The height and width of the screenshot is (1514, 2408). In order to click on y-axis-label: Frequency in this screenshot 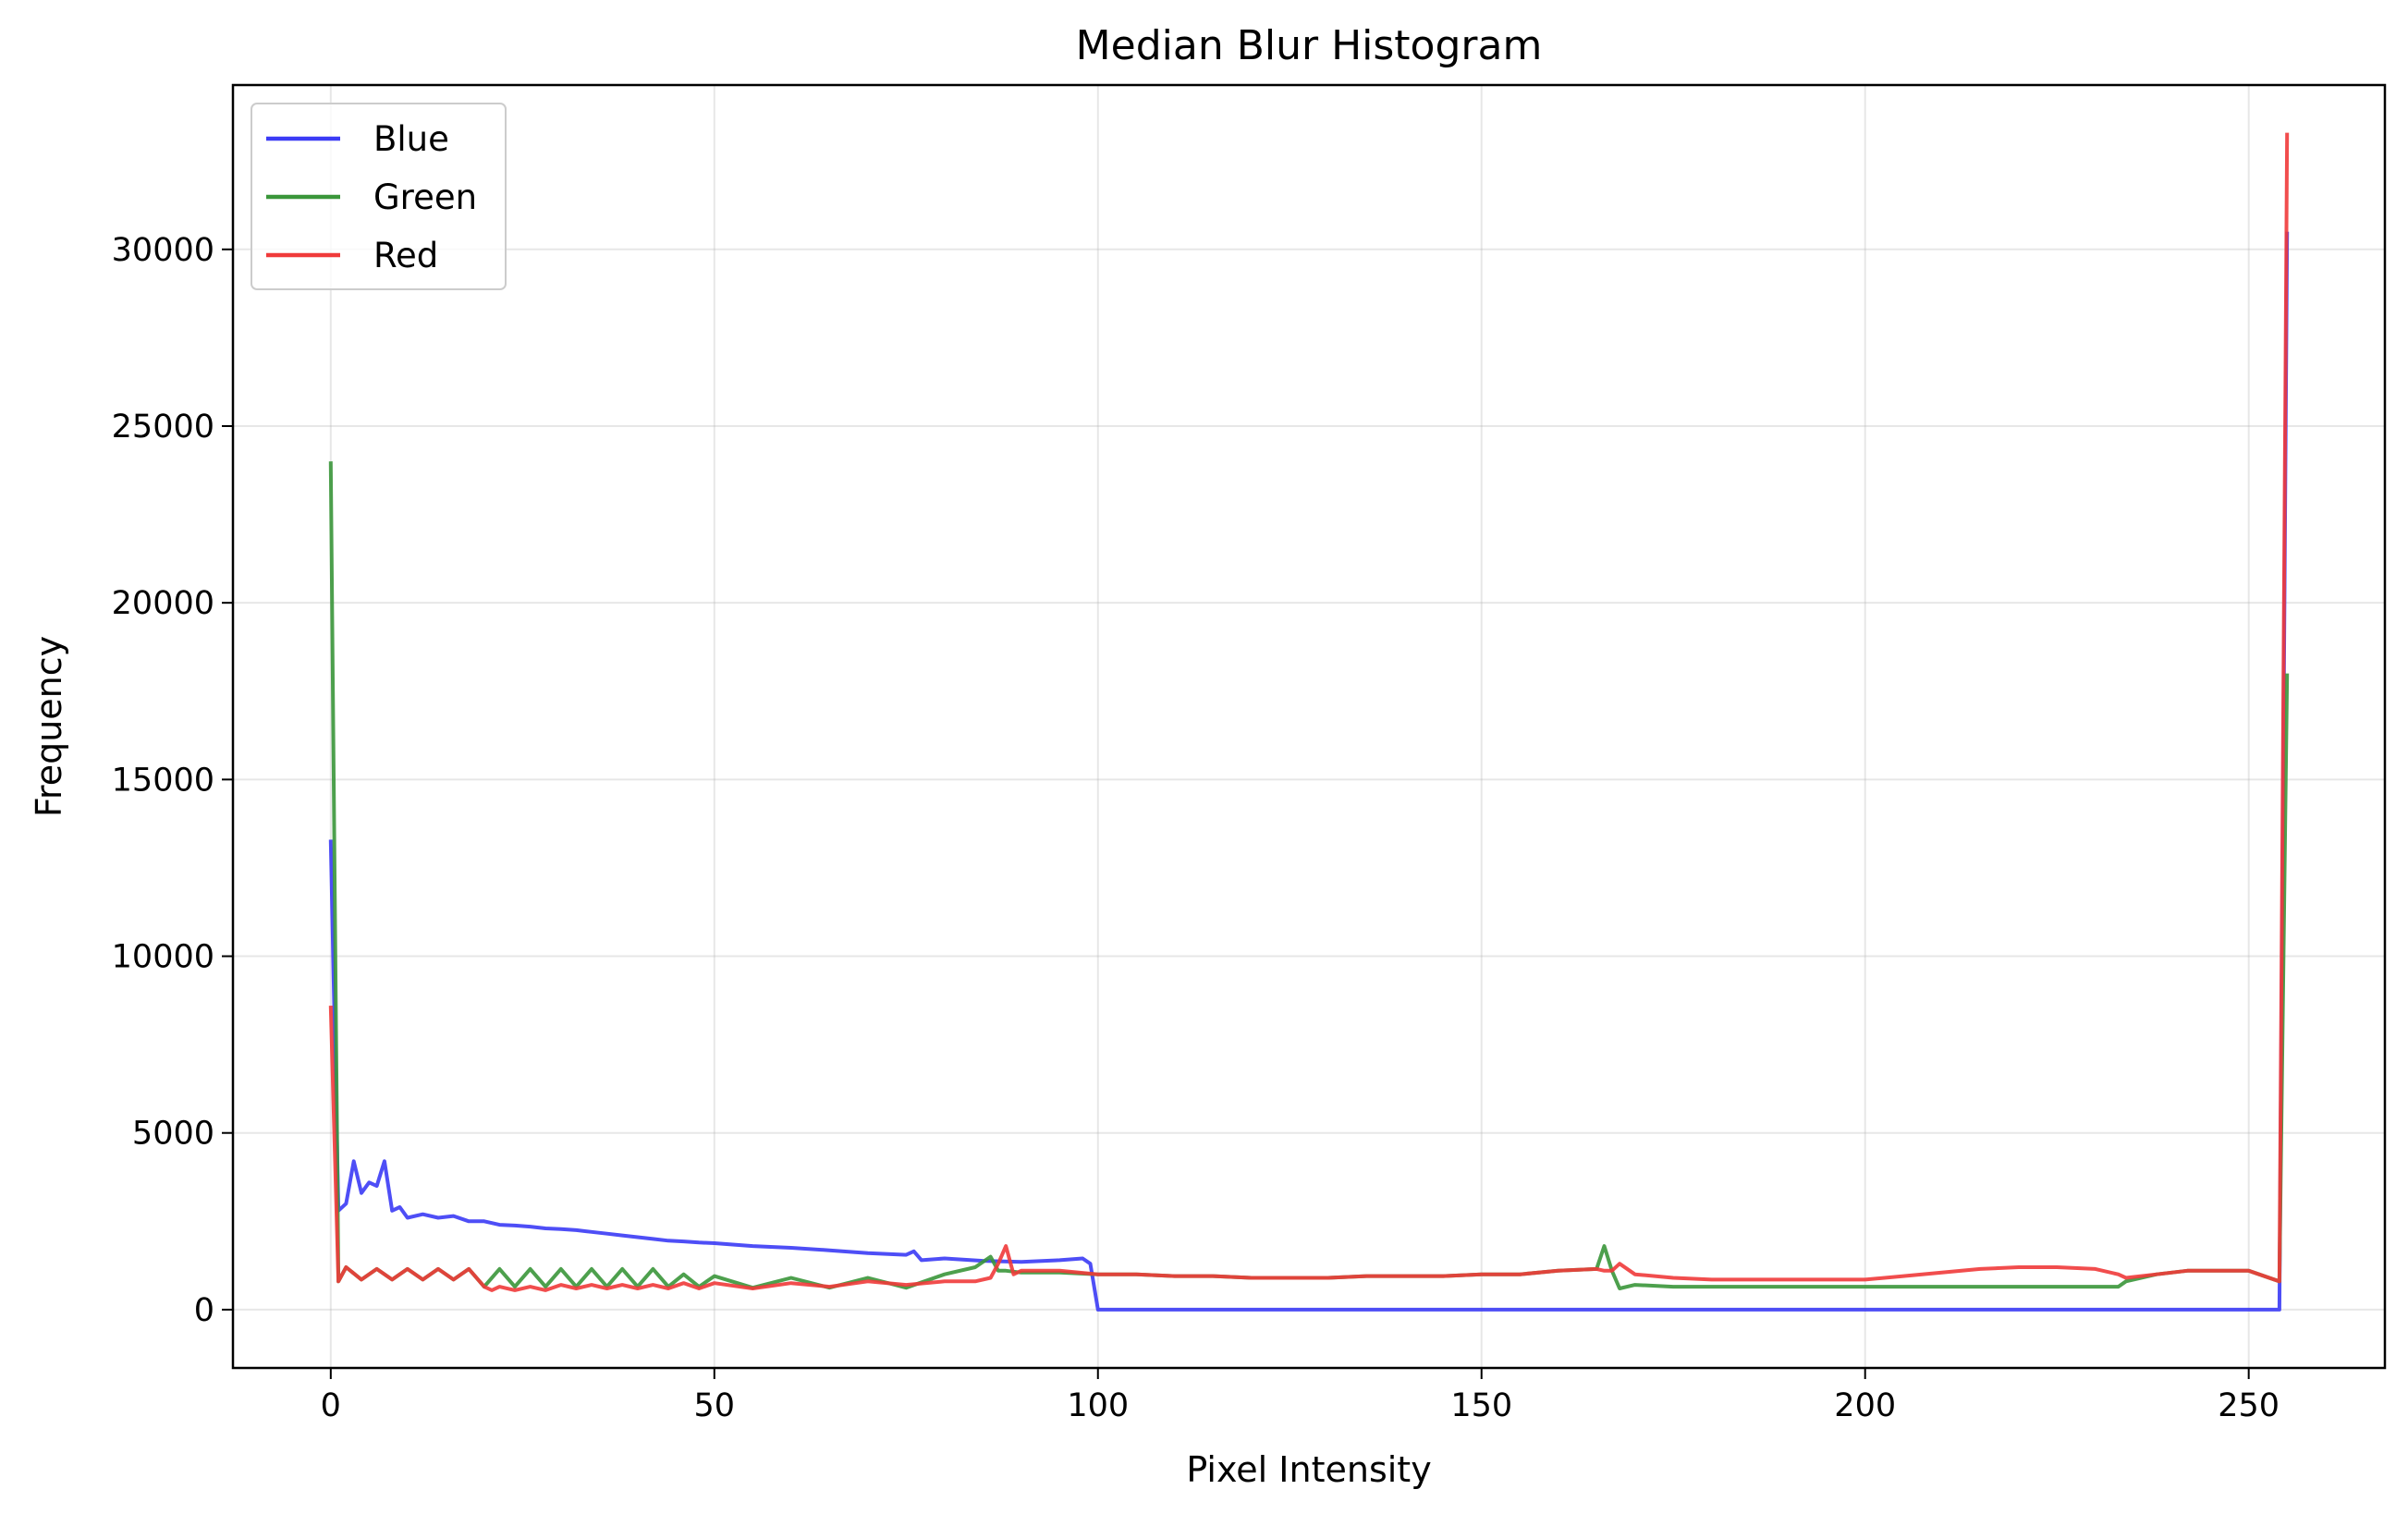, I will do `click(49, 726)`.